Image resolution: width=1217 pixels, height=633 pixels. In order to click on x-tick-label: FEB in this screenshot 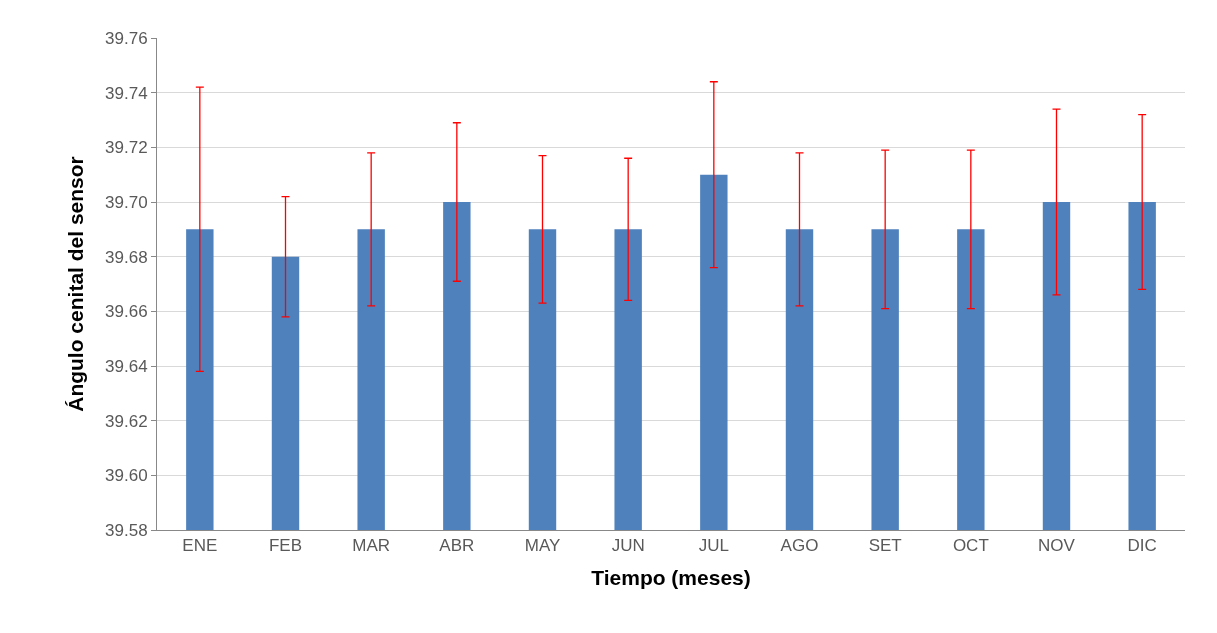, I will do `click(285, 546)`.